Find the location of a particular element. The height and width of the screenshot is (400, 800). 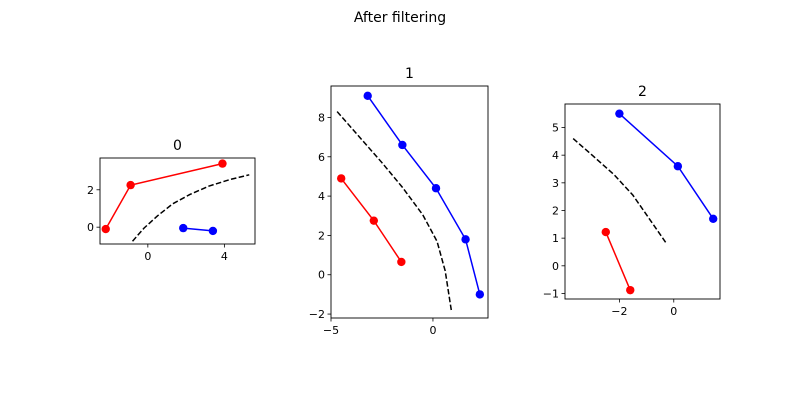

subplot-2-frame is located at coordinates (642, 201).